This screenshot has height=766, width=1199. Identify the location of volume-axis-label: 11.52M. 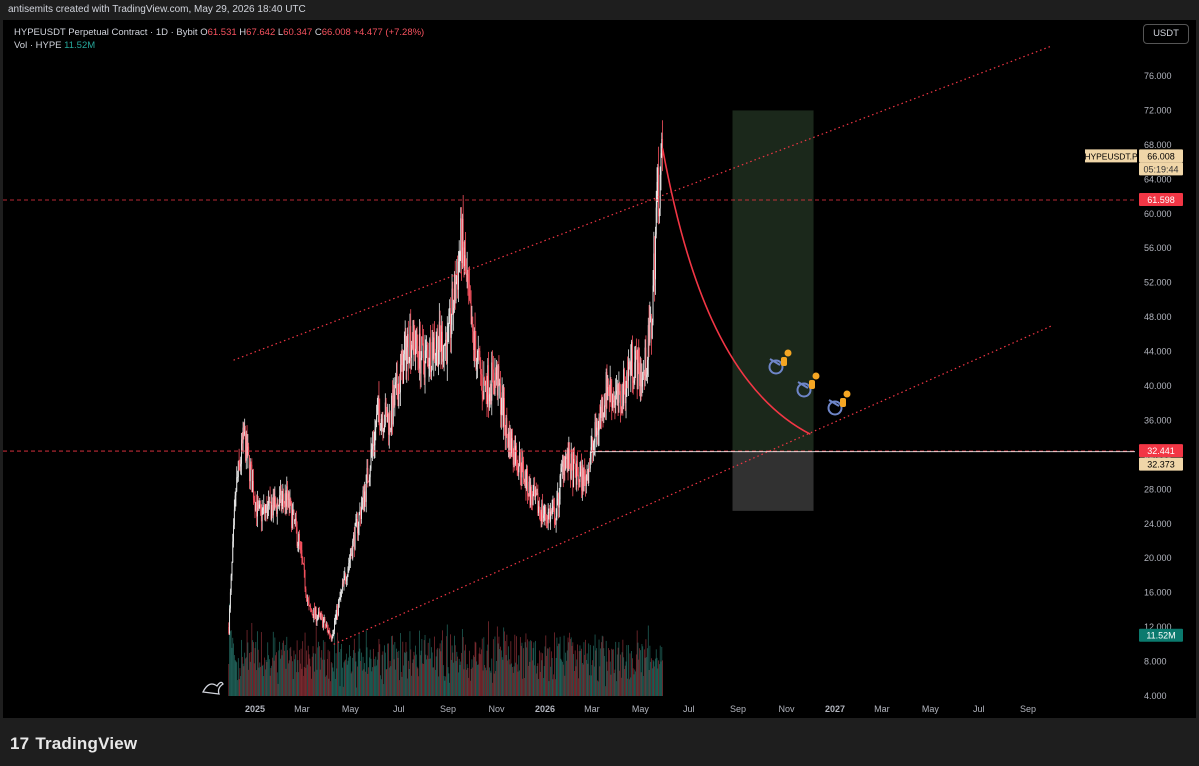
(1160, 636).